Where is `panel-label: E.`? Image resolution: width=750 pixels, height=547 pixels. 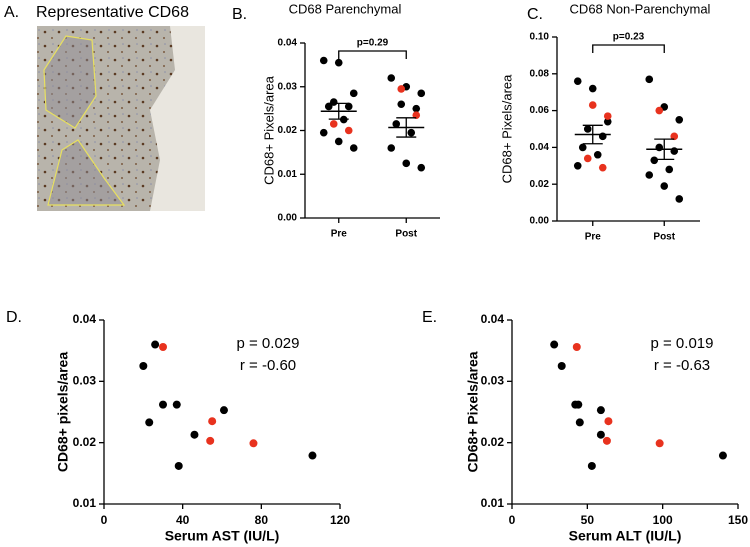
panel-label: E. is located at coordinates (429, 317).